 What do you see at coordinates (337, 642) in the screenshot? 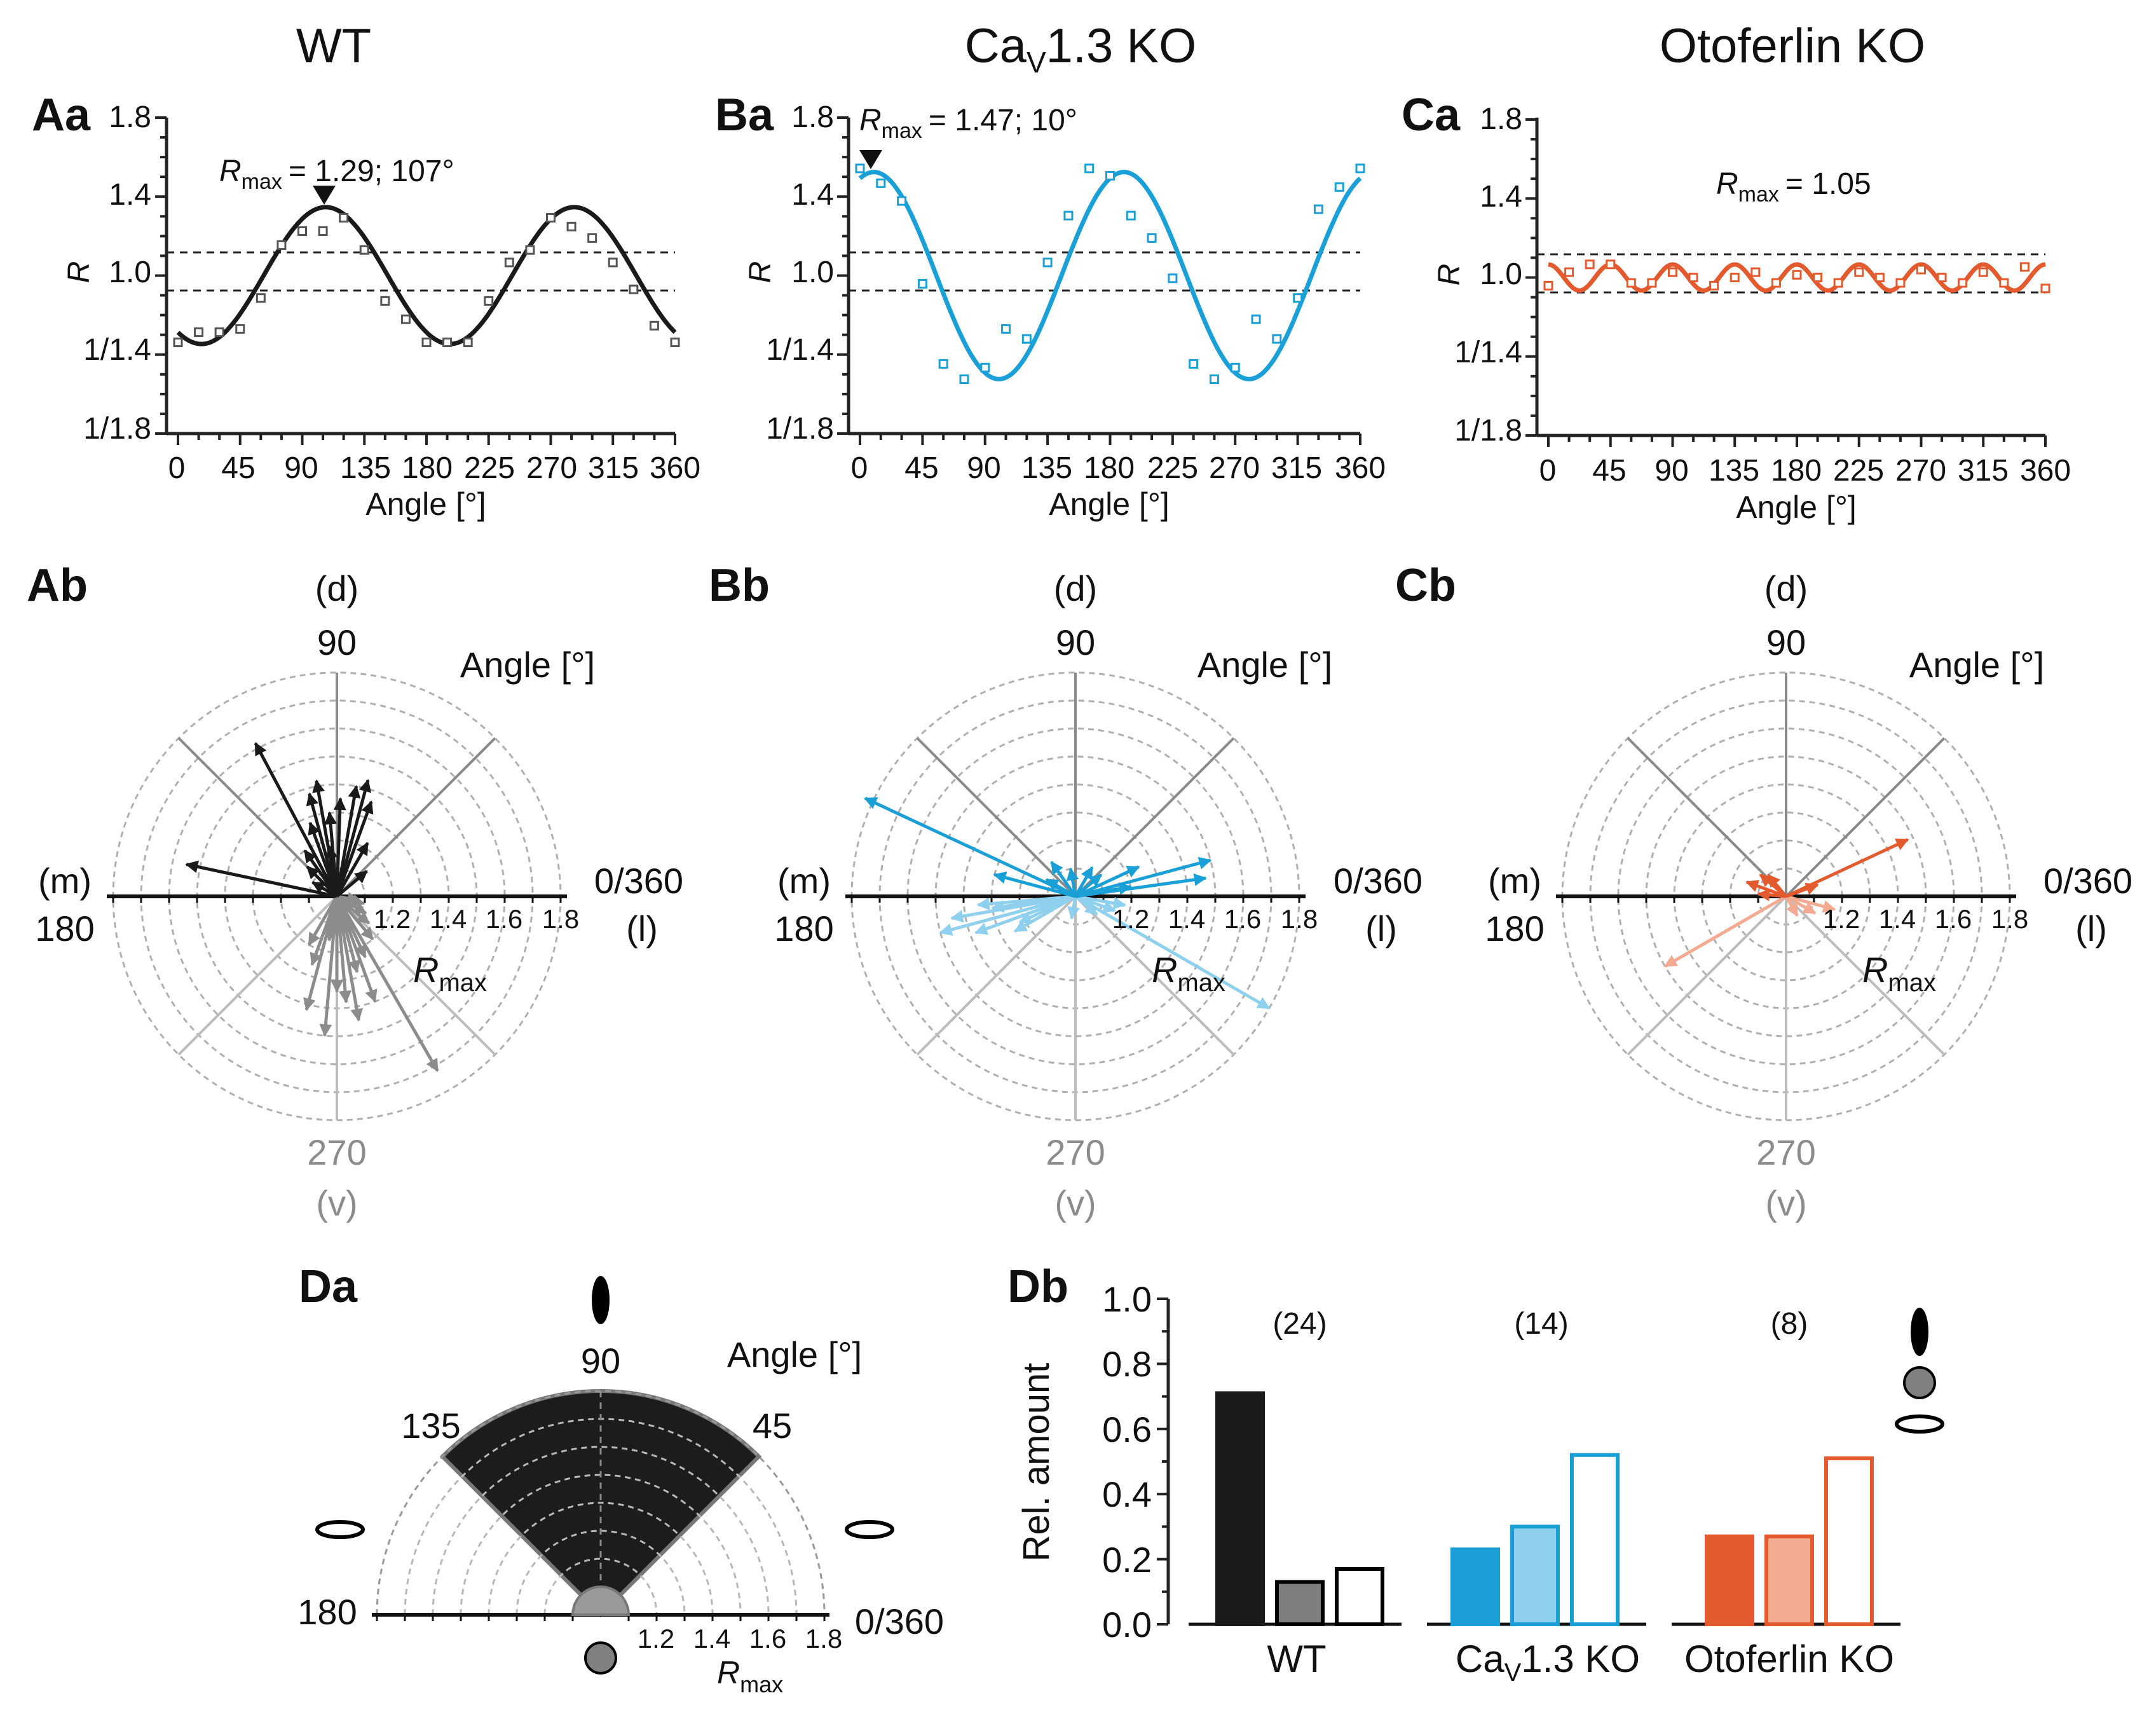
I see `ab-top-angle: 90` at bounding box center [337, 642].